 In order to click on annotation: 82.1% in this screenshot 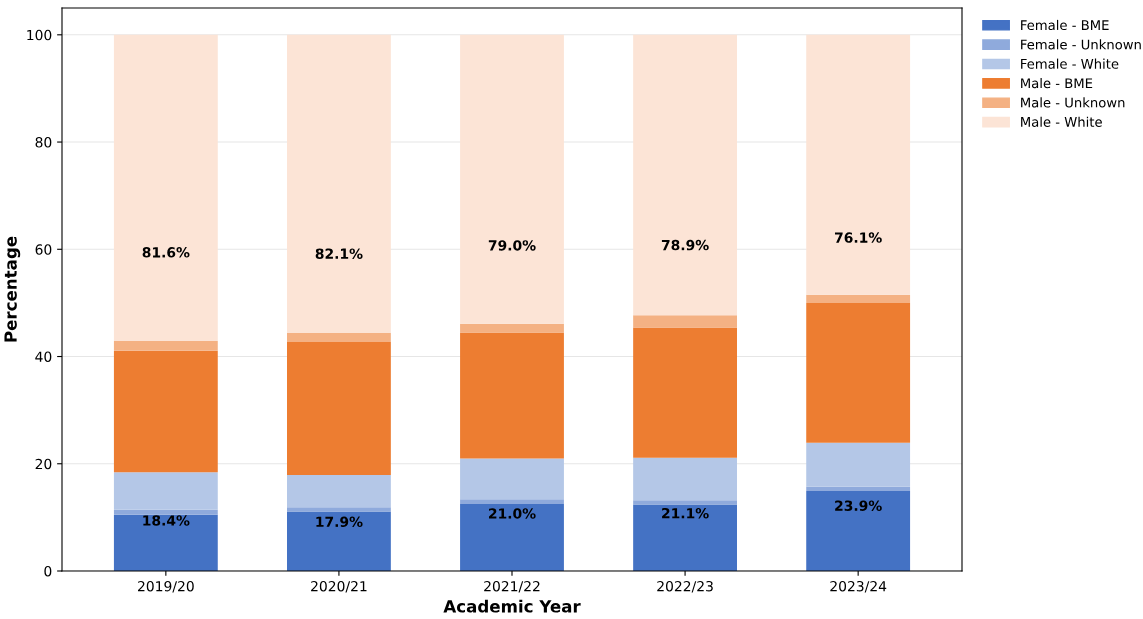, I will do `click(339, 253)`.